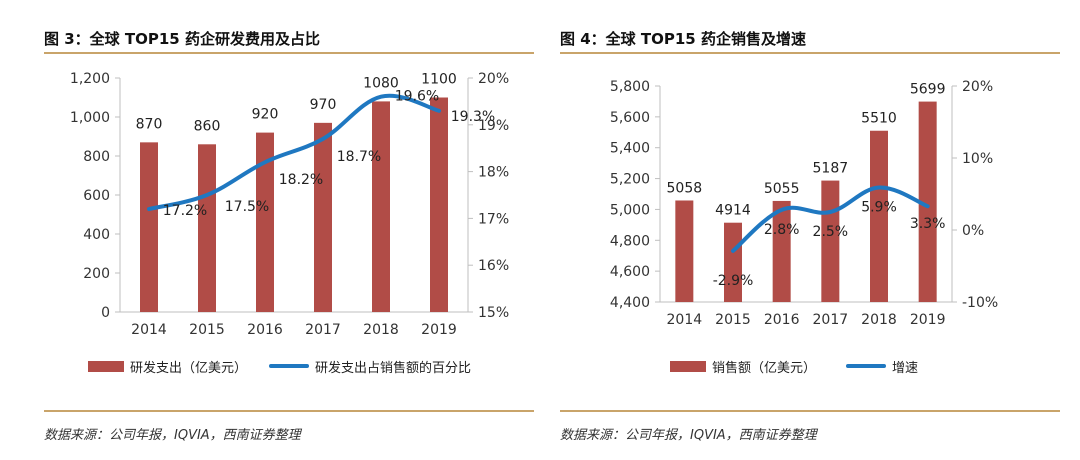 The width and height of the screenshot is (1080, 460). What do you see at coordinates (879, 208) in the screenshot?
I see `line-value-label: 5.9%` at bounding box center [879, 208].